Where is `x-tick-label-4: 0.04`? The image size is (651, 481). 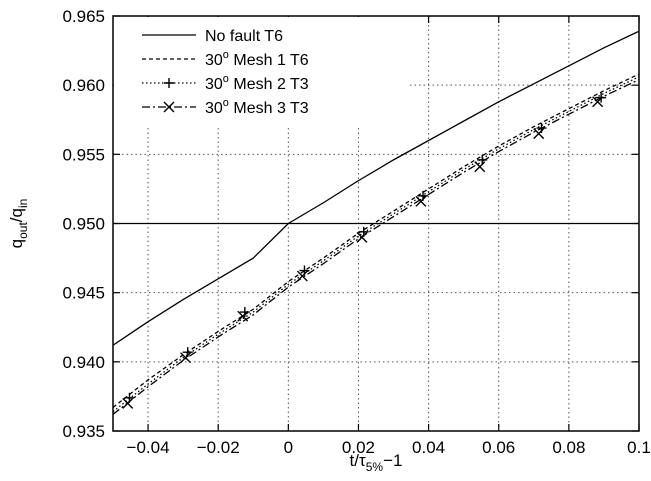
x-tick-label-4: 0.04 is located at coordinates (428, 447).